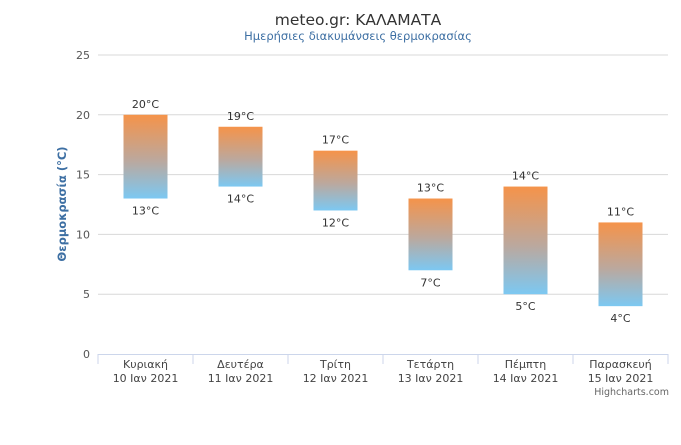 Image resolution: width=681 pixels, height=445 pixels. I want to click on x-category-day: Τρίτη, so click(335, 364).